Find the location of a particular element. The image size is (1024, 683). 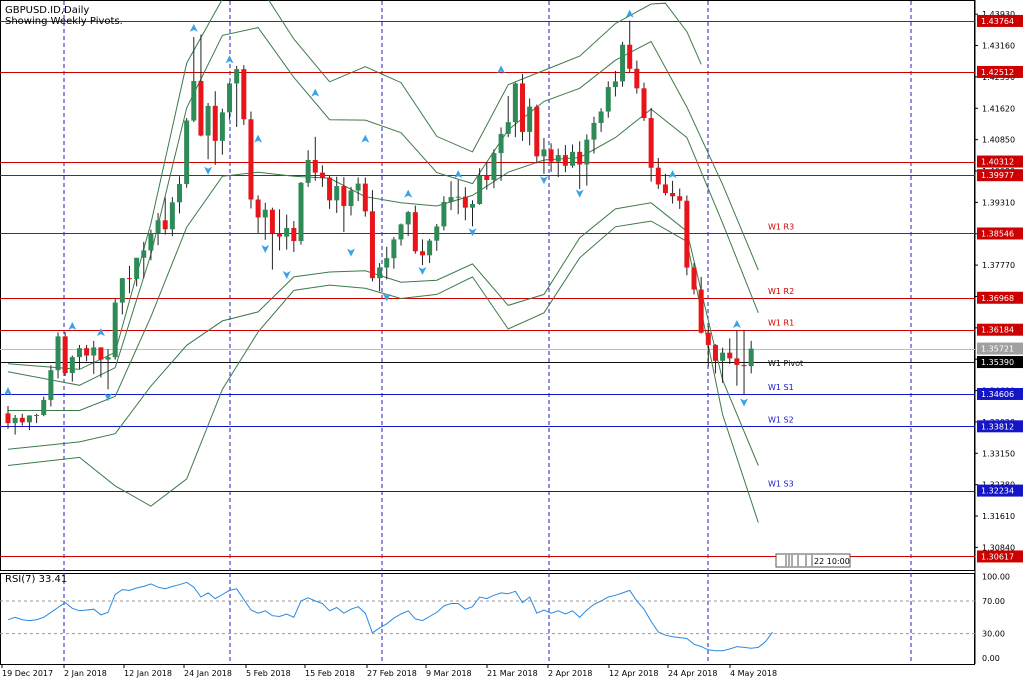

rsi-panel-frame is located at coordinates (487, 619).